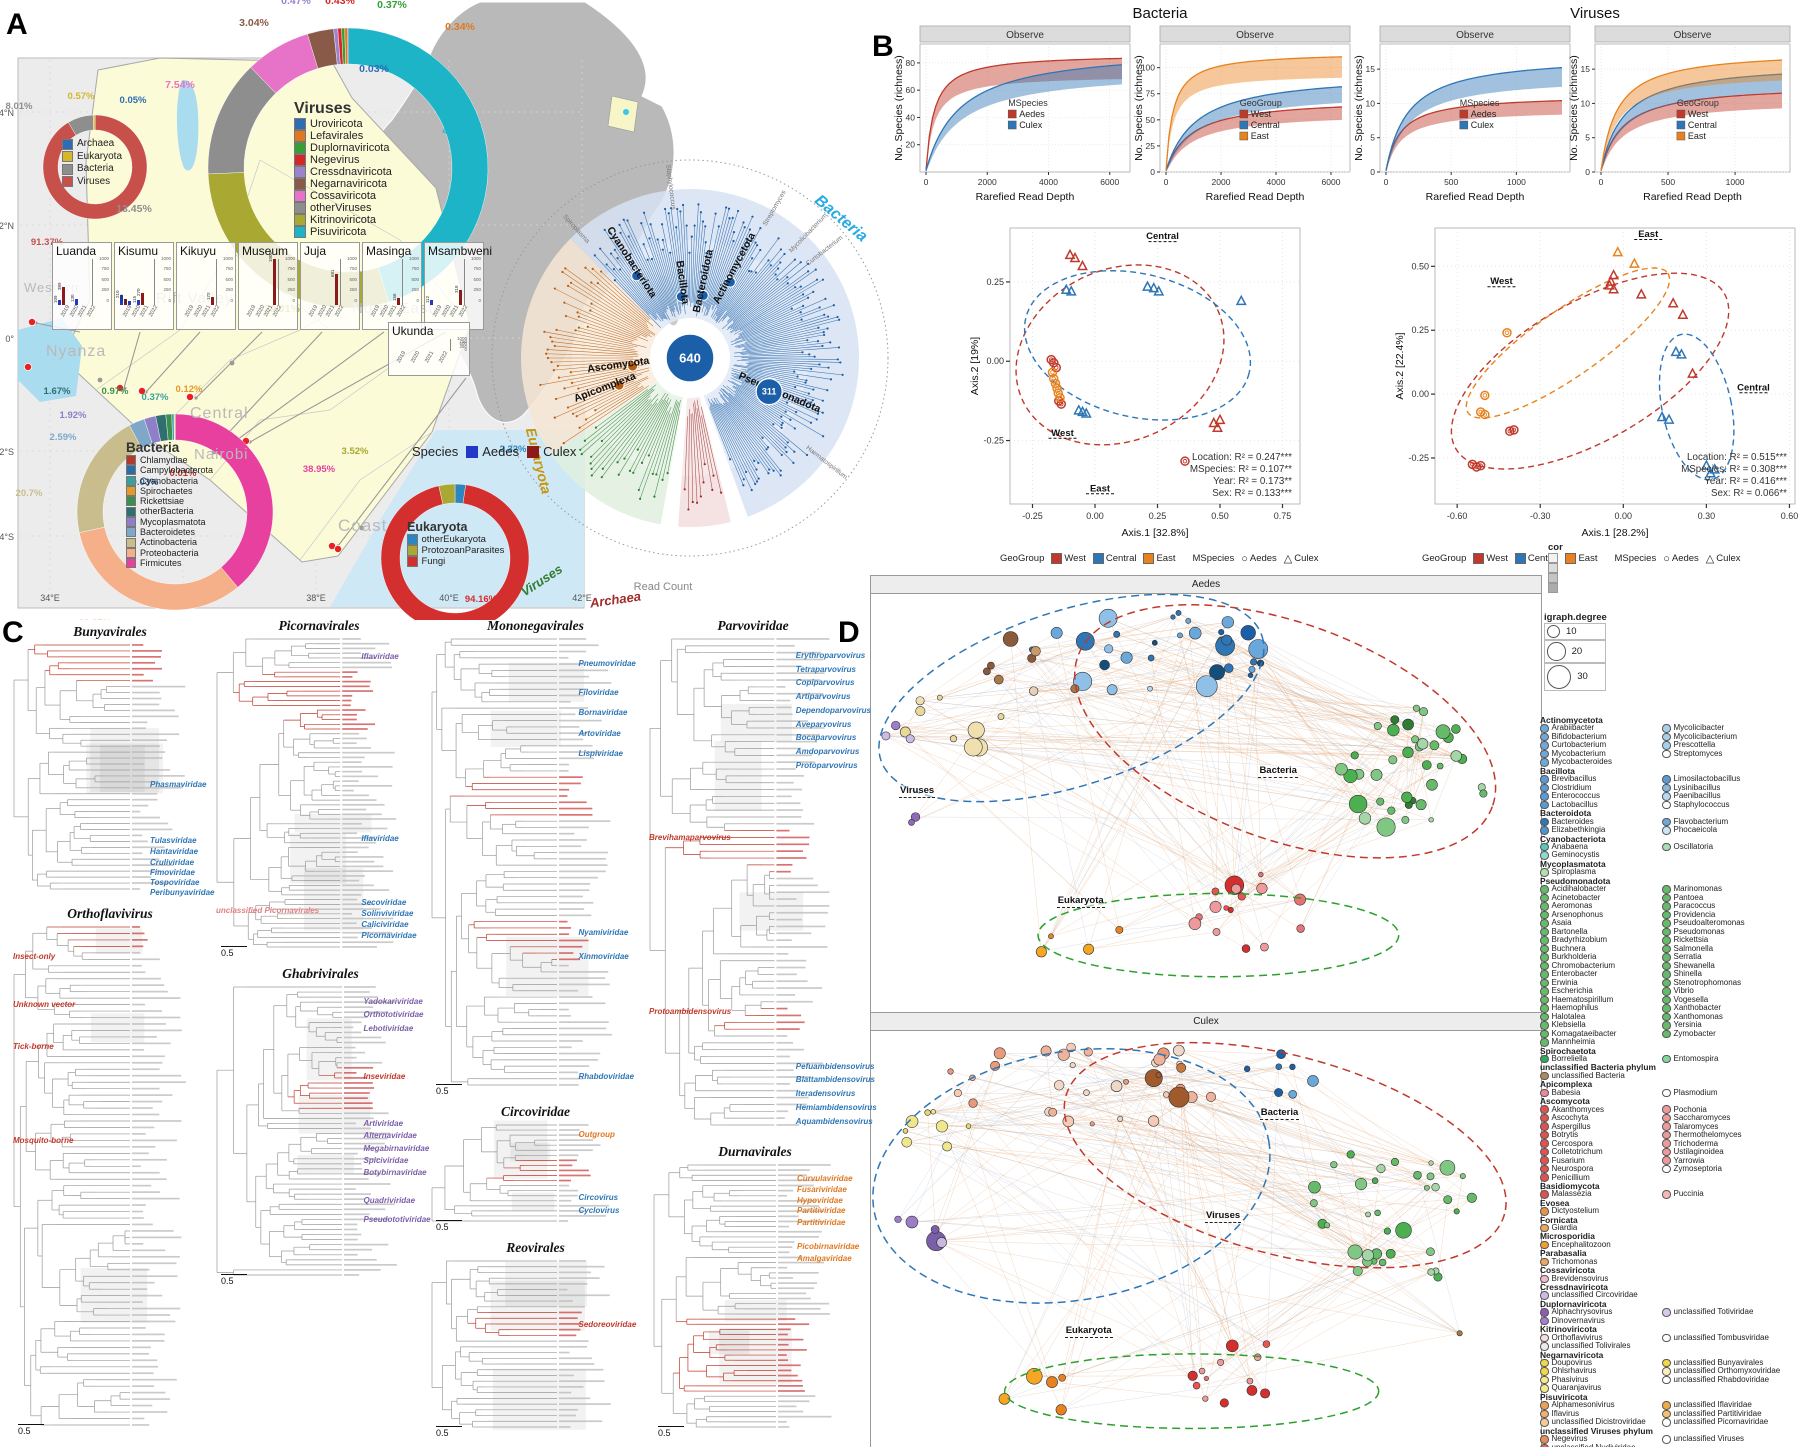 The height and width of the screenshot is (1447, 1800). What do you see at coordinates (1601, 788) in the screenshot?
I see `taxa-item: Clostridium` at bounding box center [1601, 788].